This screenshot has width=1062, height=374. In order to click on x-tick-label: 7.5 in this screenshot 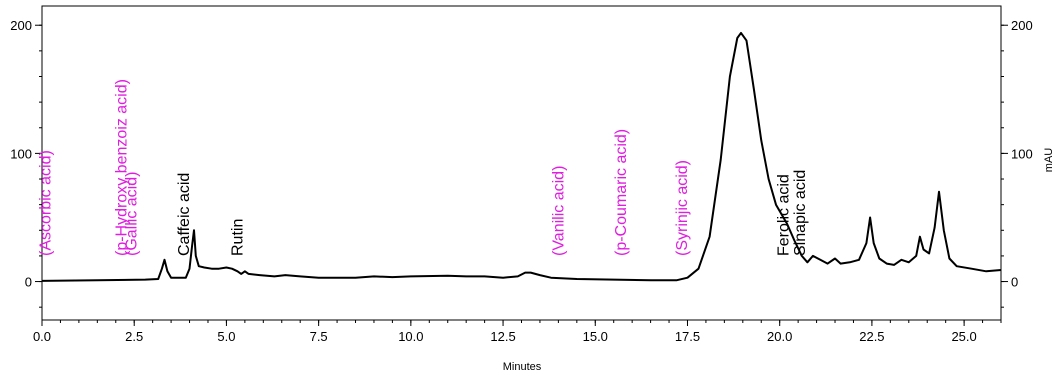, I will do `click(319, 336)`.